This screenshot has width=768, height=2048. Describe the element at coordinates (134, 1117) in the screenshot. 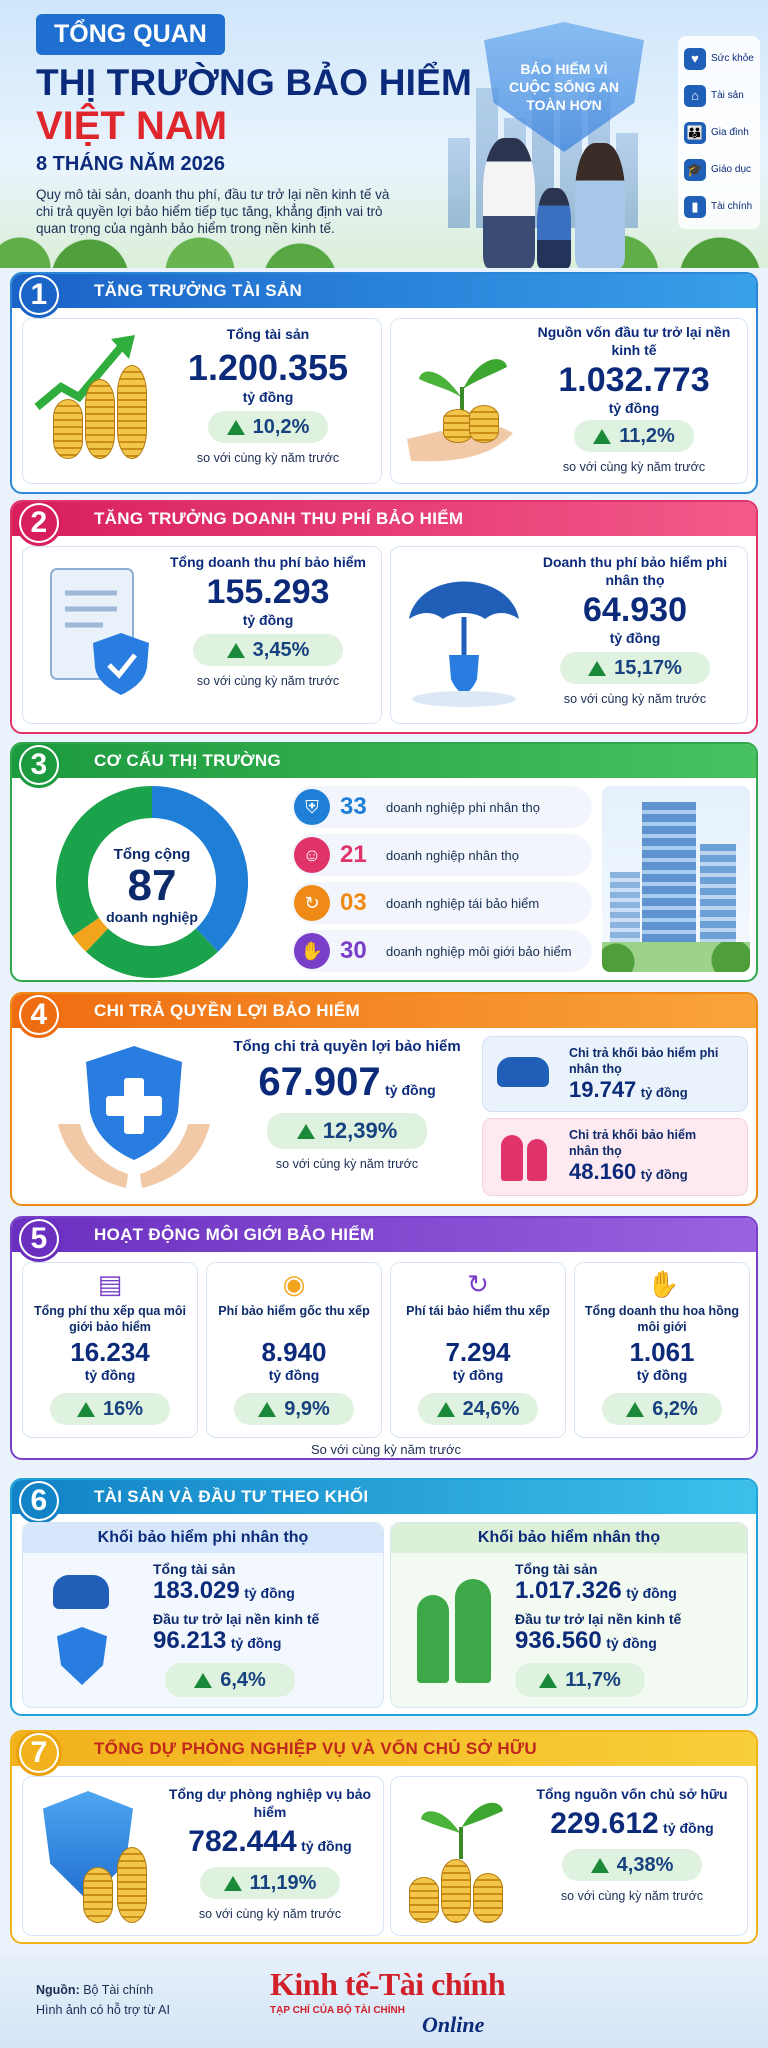

I see `medical-shield-hands-icon` at that location.